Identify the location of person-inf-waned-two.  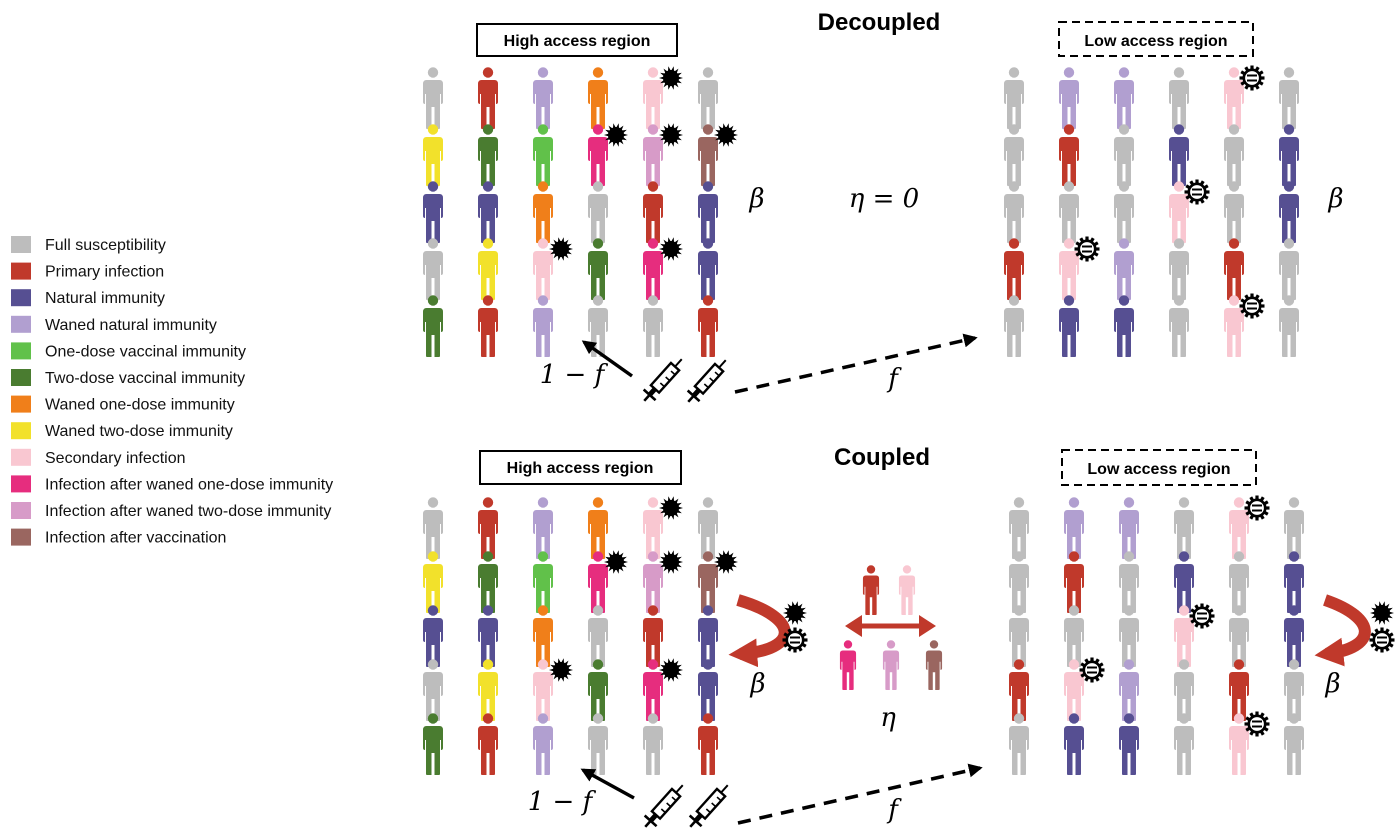
(891, 665).